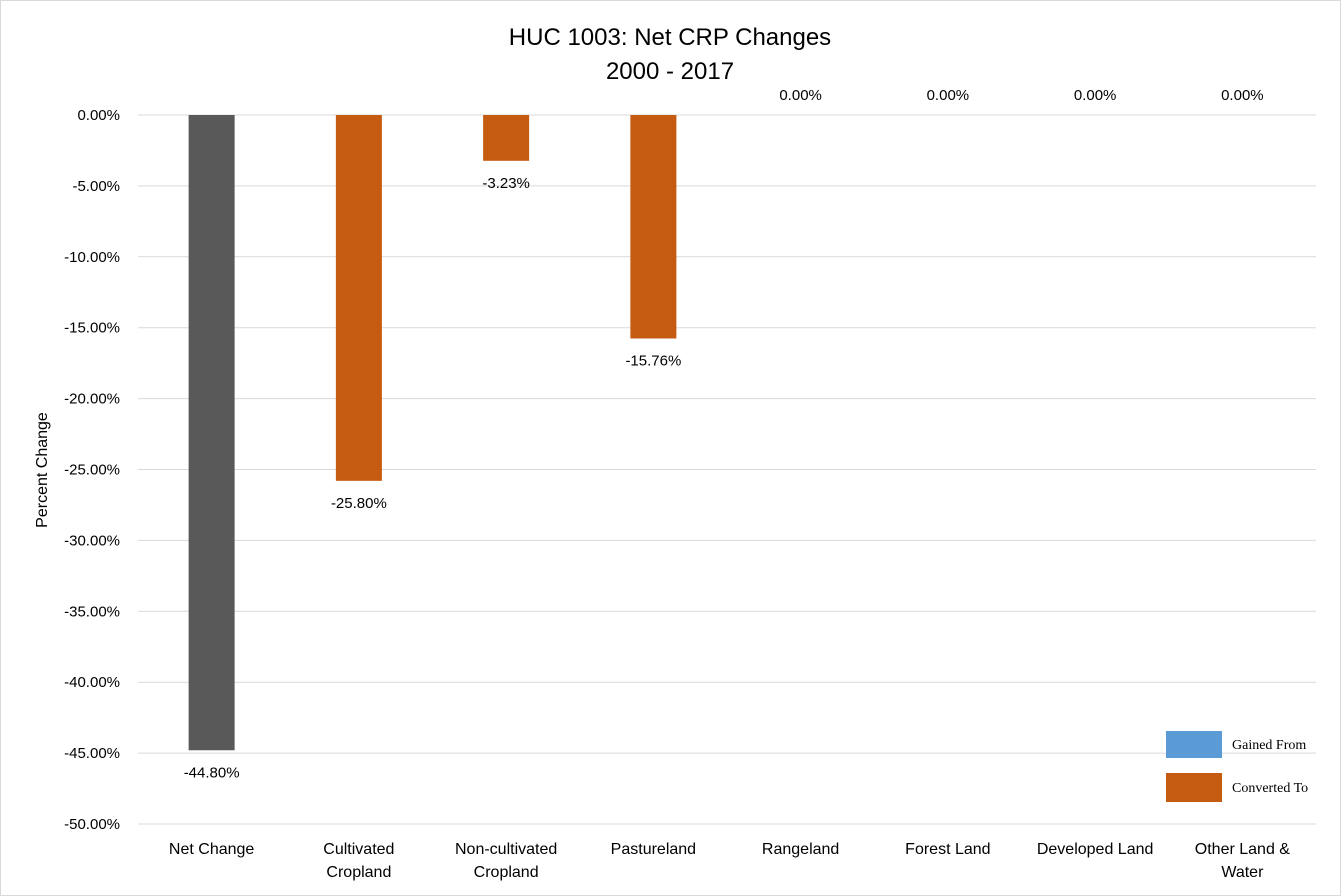 This screenshot has width=1341, height=896. I want to click on x-category-label: Other Land & Water, so click(1243, 861).